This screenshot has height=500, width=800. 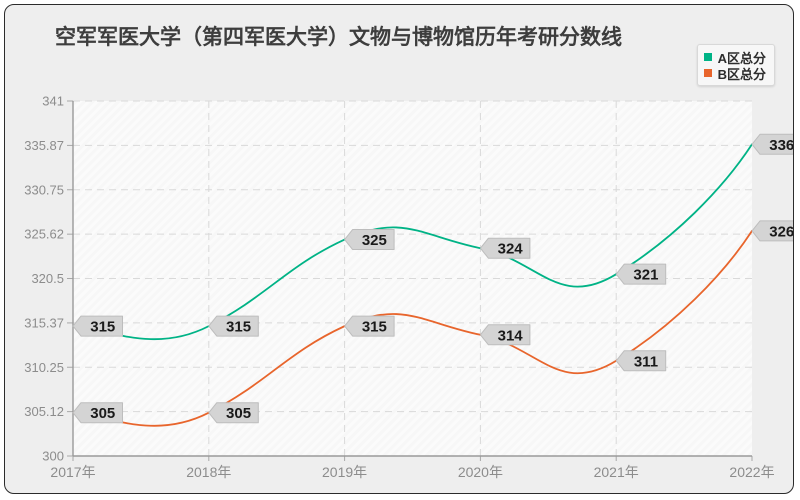 I want to click on data-point-value: 326, so click(x=781, y=231).